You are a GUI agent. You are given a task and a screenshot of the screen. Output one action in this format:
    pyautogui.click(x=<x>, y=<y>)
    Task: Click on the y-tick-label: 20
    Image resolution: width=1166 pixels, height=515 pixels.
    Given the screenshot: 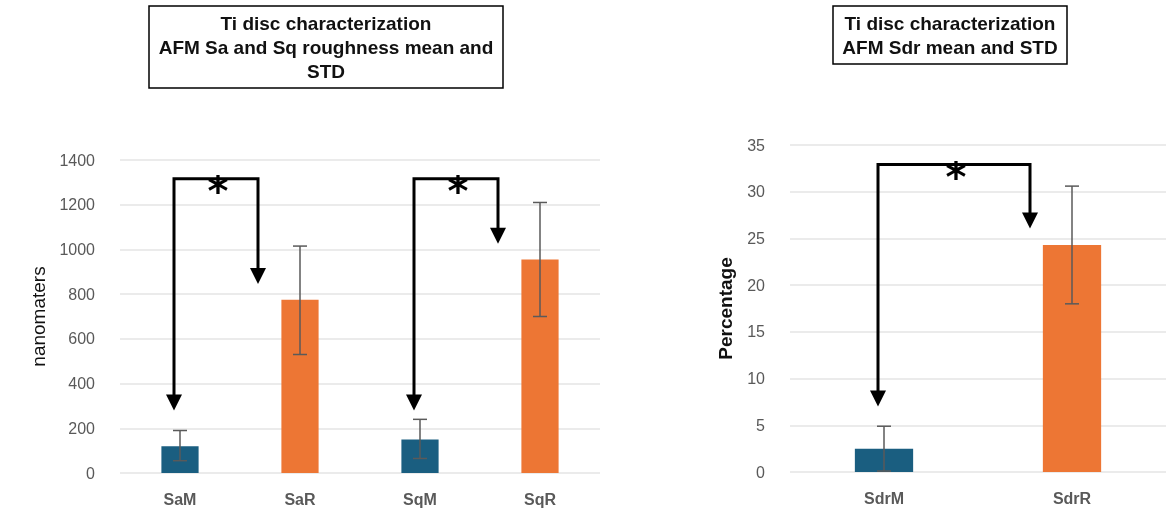 What is the action you would take?
    pyautogui.click(x=756, y=285)
    